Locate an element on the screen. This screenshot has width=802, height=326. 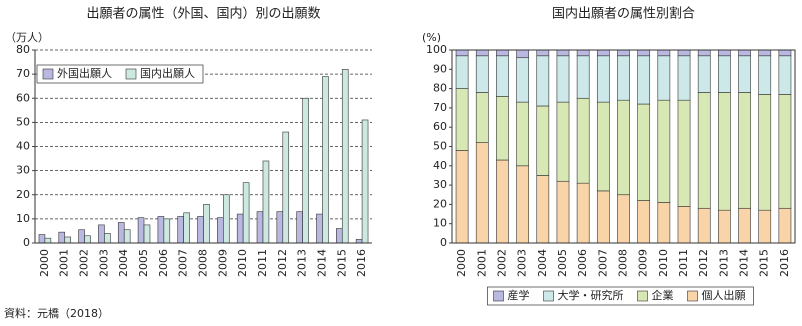
legend-label: 産学 is located at coordinates (519, 295).